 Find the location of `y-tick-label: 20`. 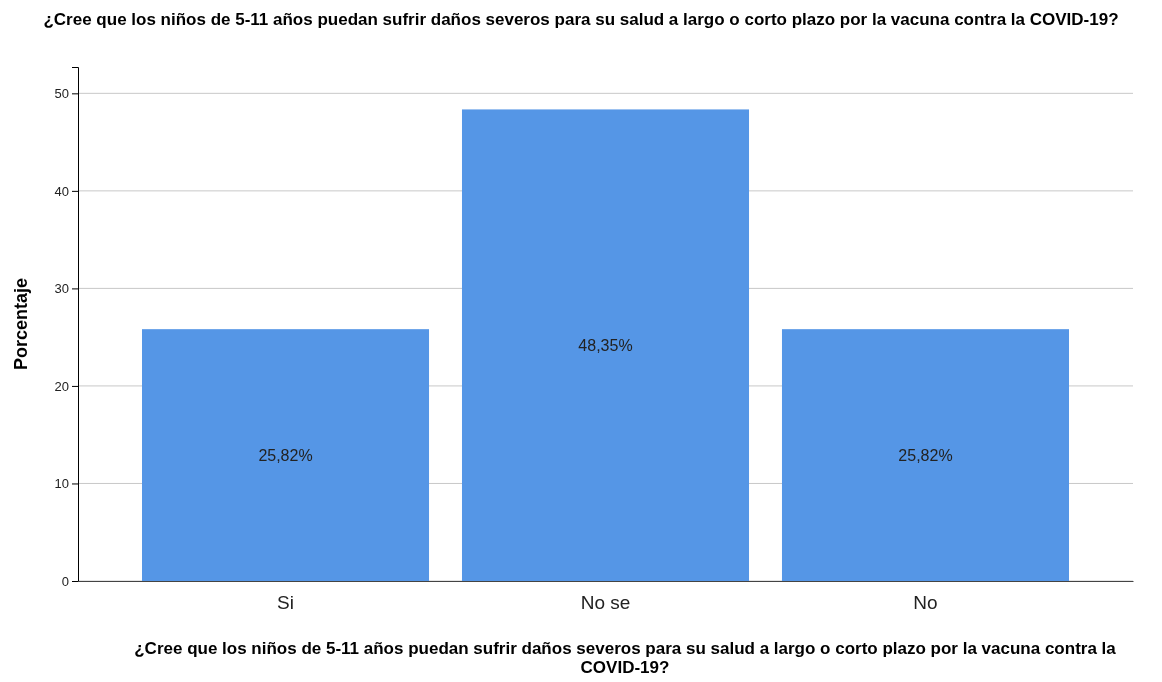

y-tick-label: 20 is located at coordinates (61, 386).